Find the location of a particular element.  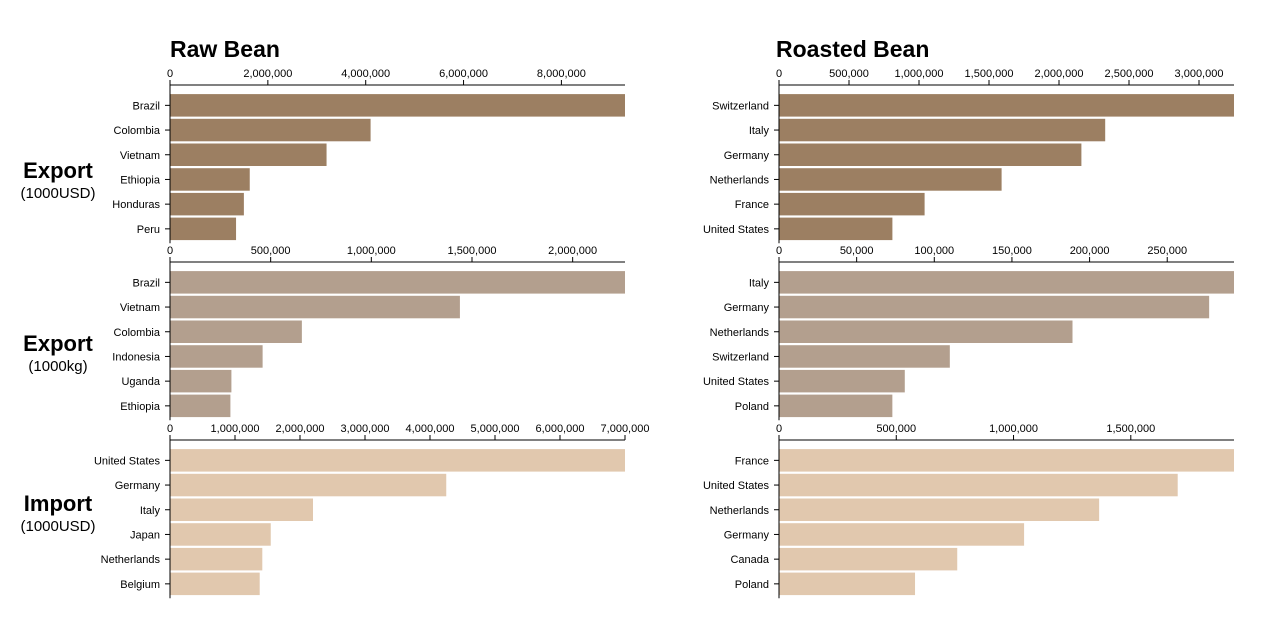

x-tick-label: 200,000 is located at coordinates (1090, 251).